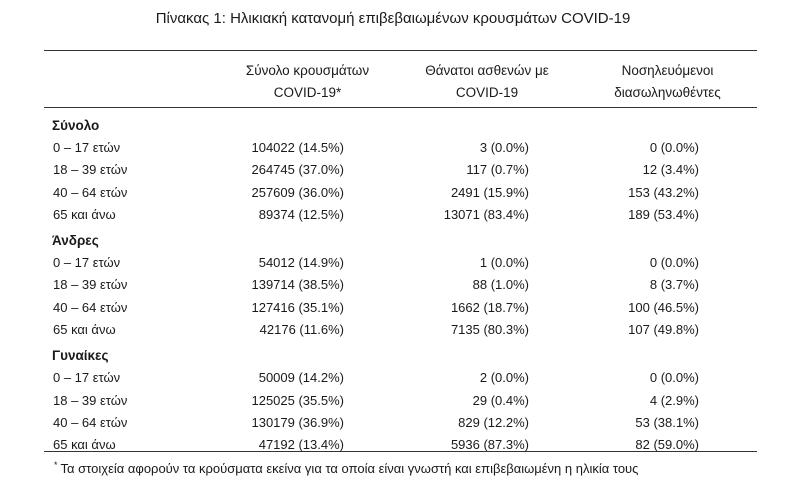 The width and height of the screenshot is (786, 493). Describe the element at coordinates (489, 192) in the screenshot. I see `deaths-cell: 2491 (15.9%)` at that location.